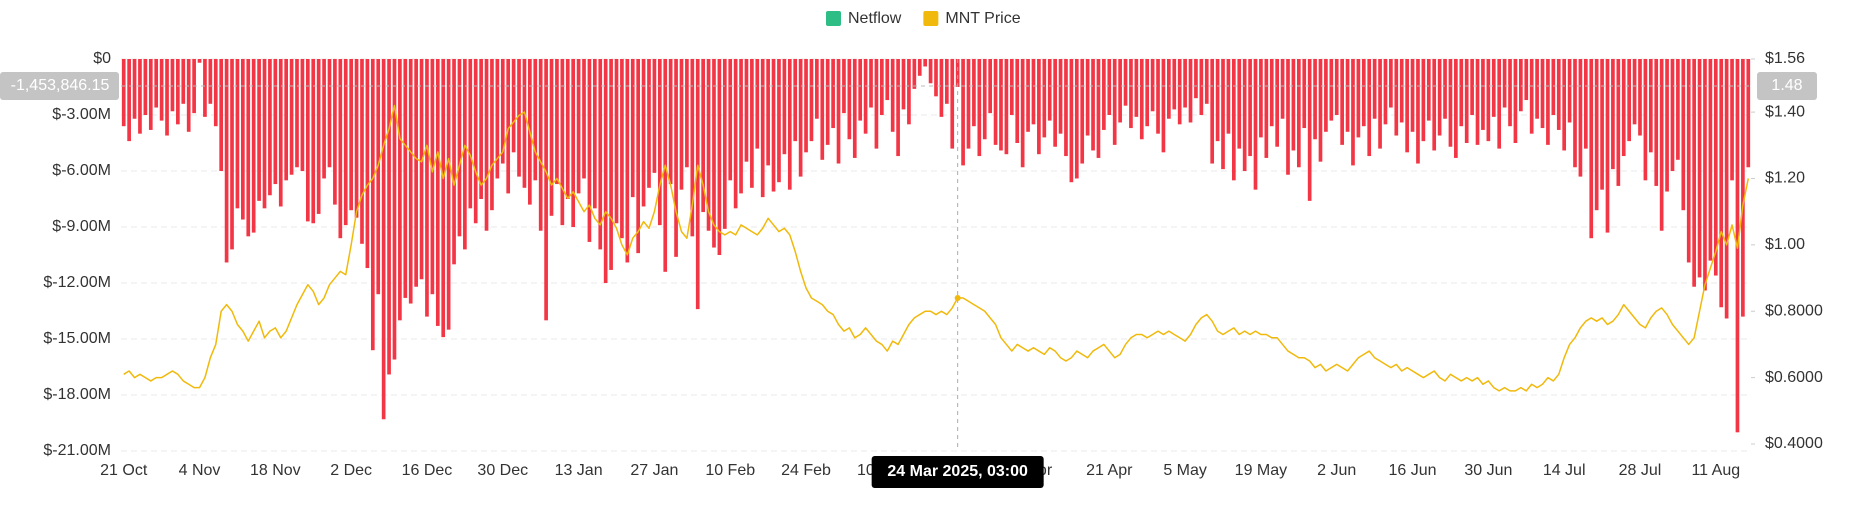 The width and height of the screenshot is (1852, 525). I want to click on crosshair-y2-box, so click(1787, 86).